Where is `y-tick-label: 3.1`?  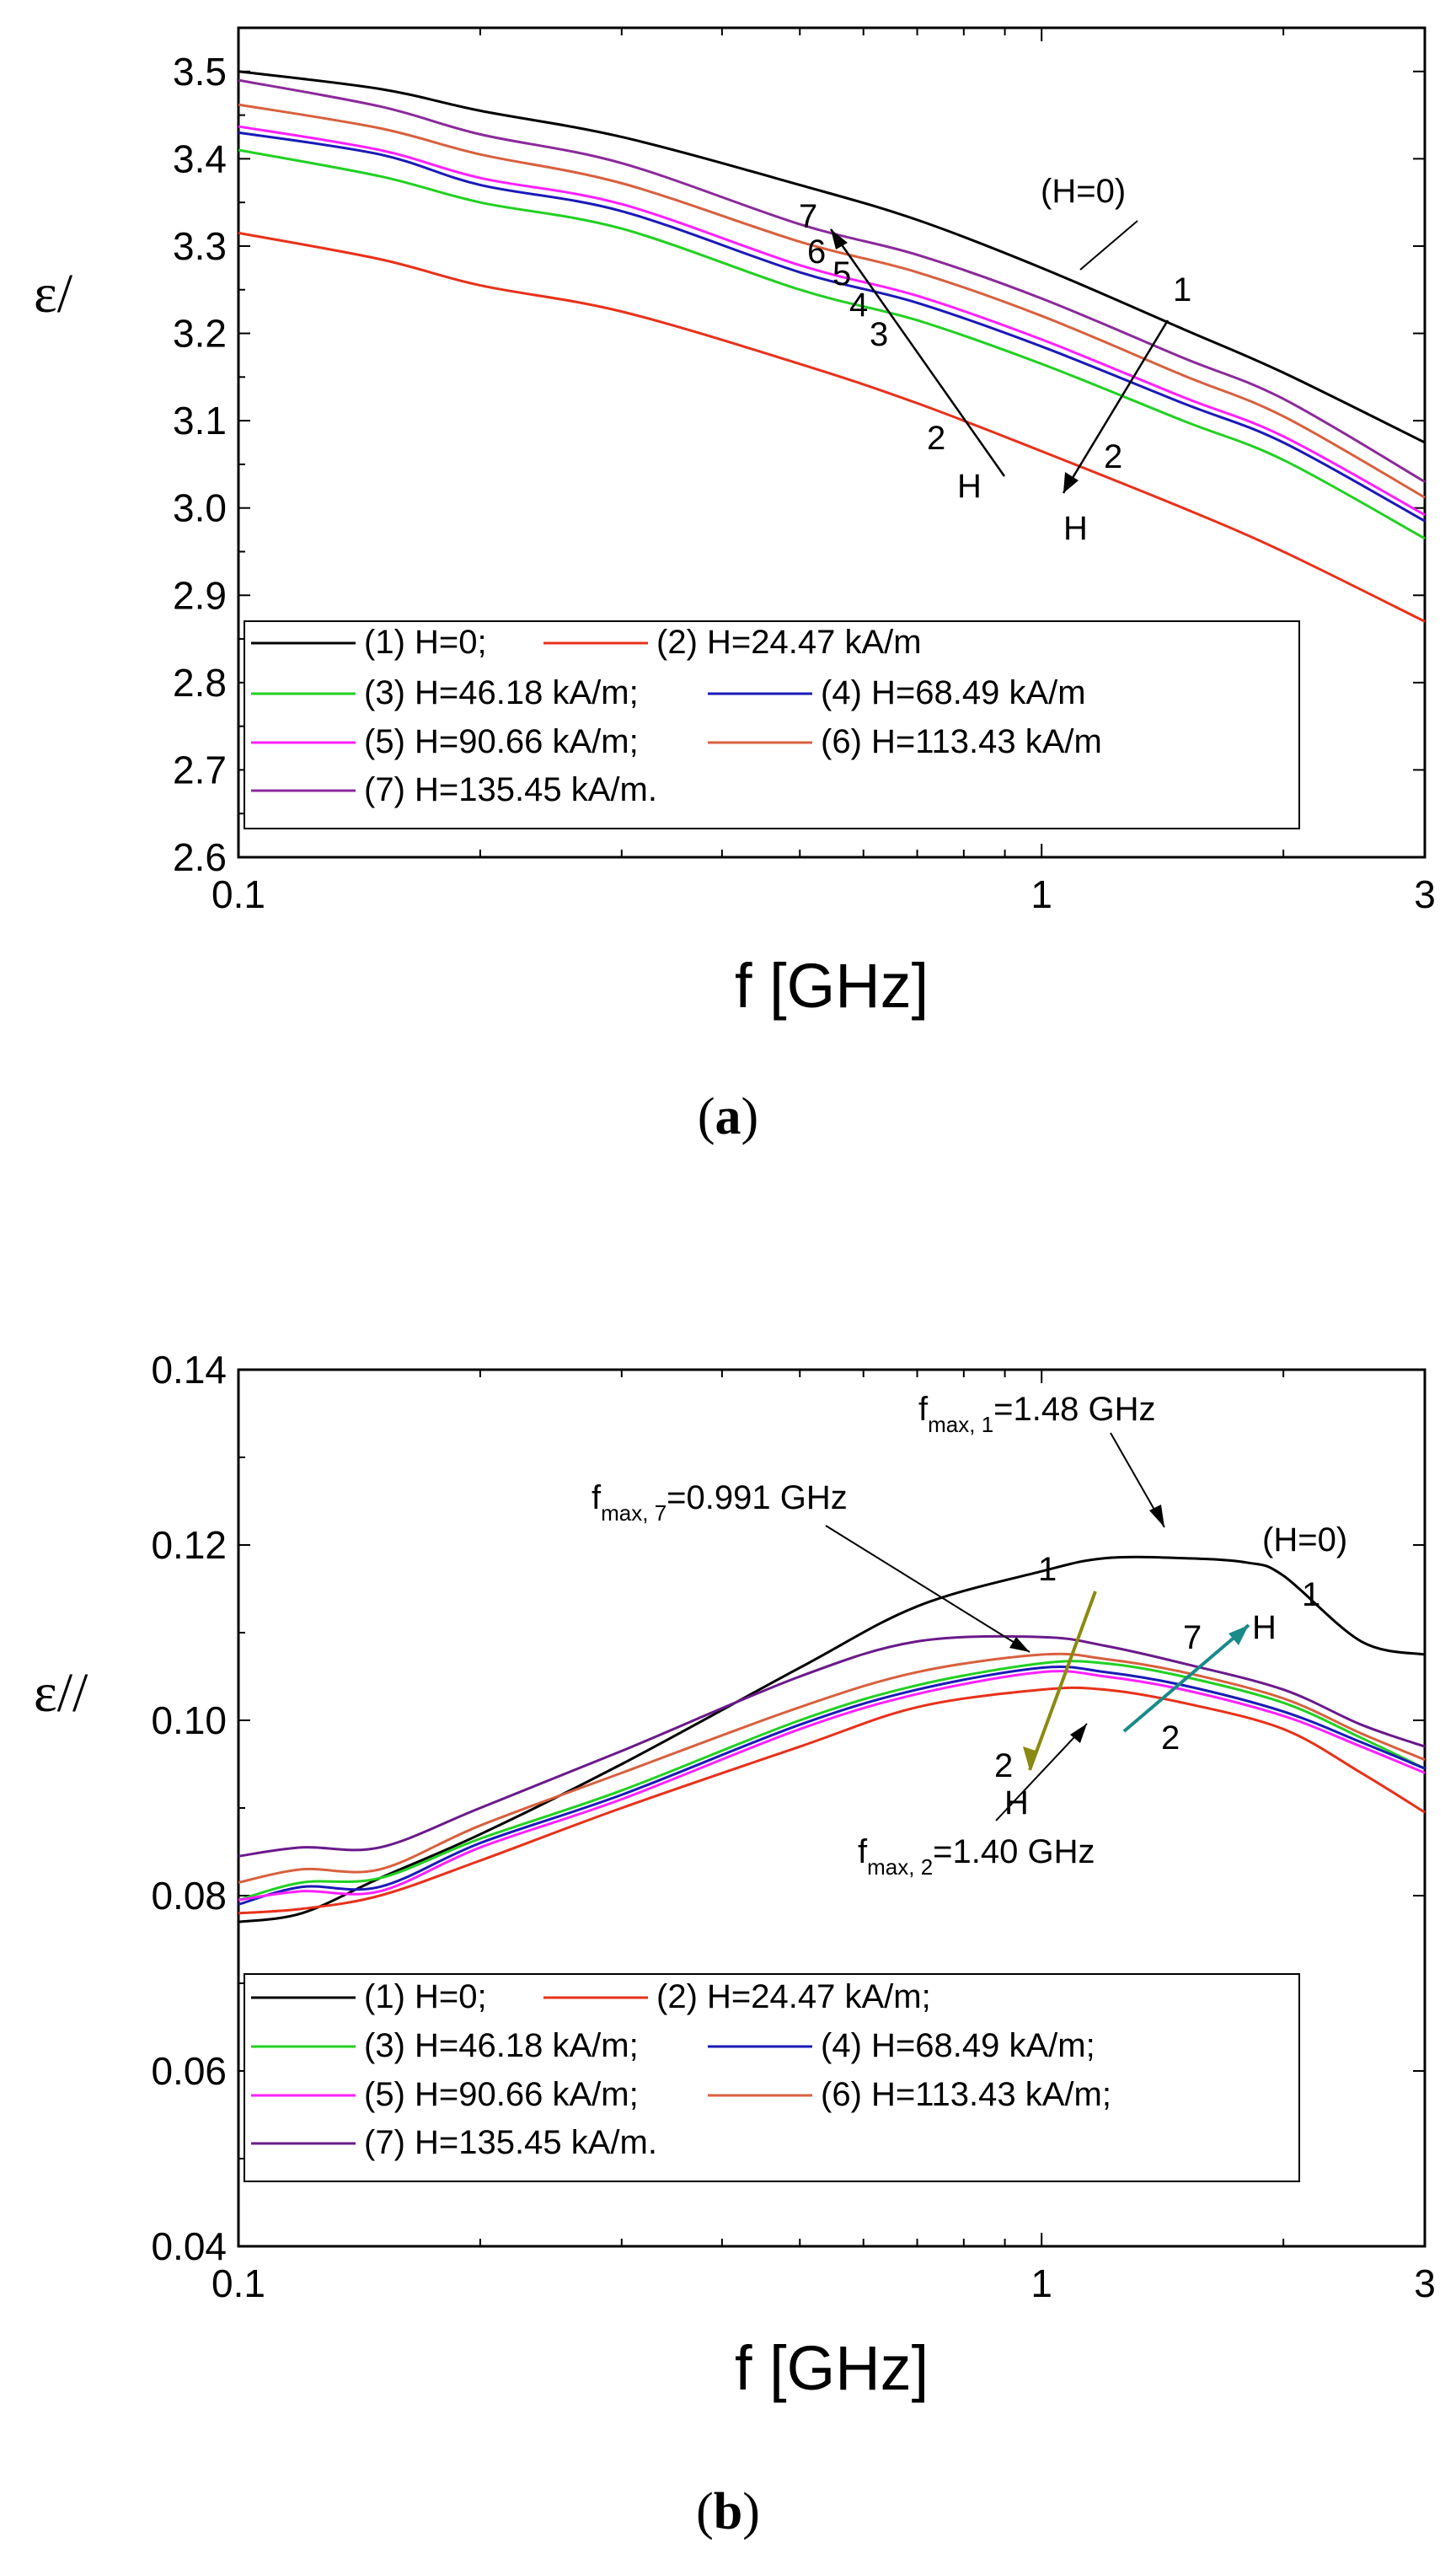
y-tick-label: 3.1 is located at coordinates (200, 421).